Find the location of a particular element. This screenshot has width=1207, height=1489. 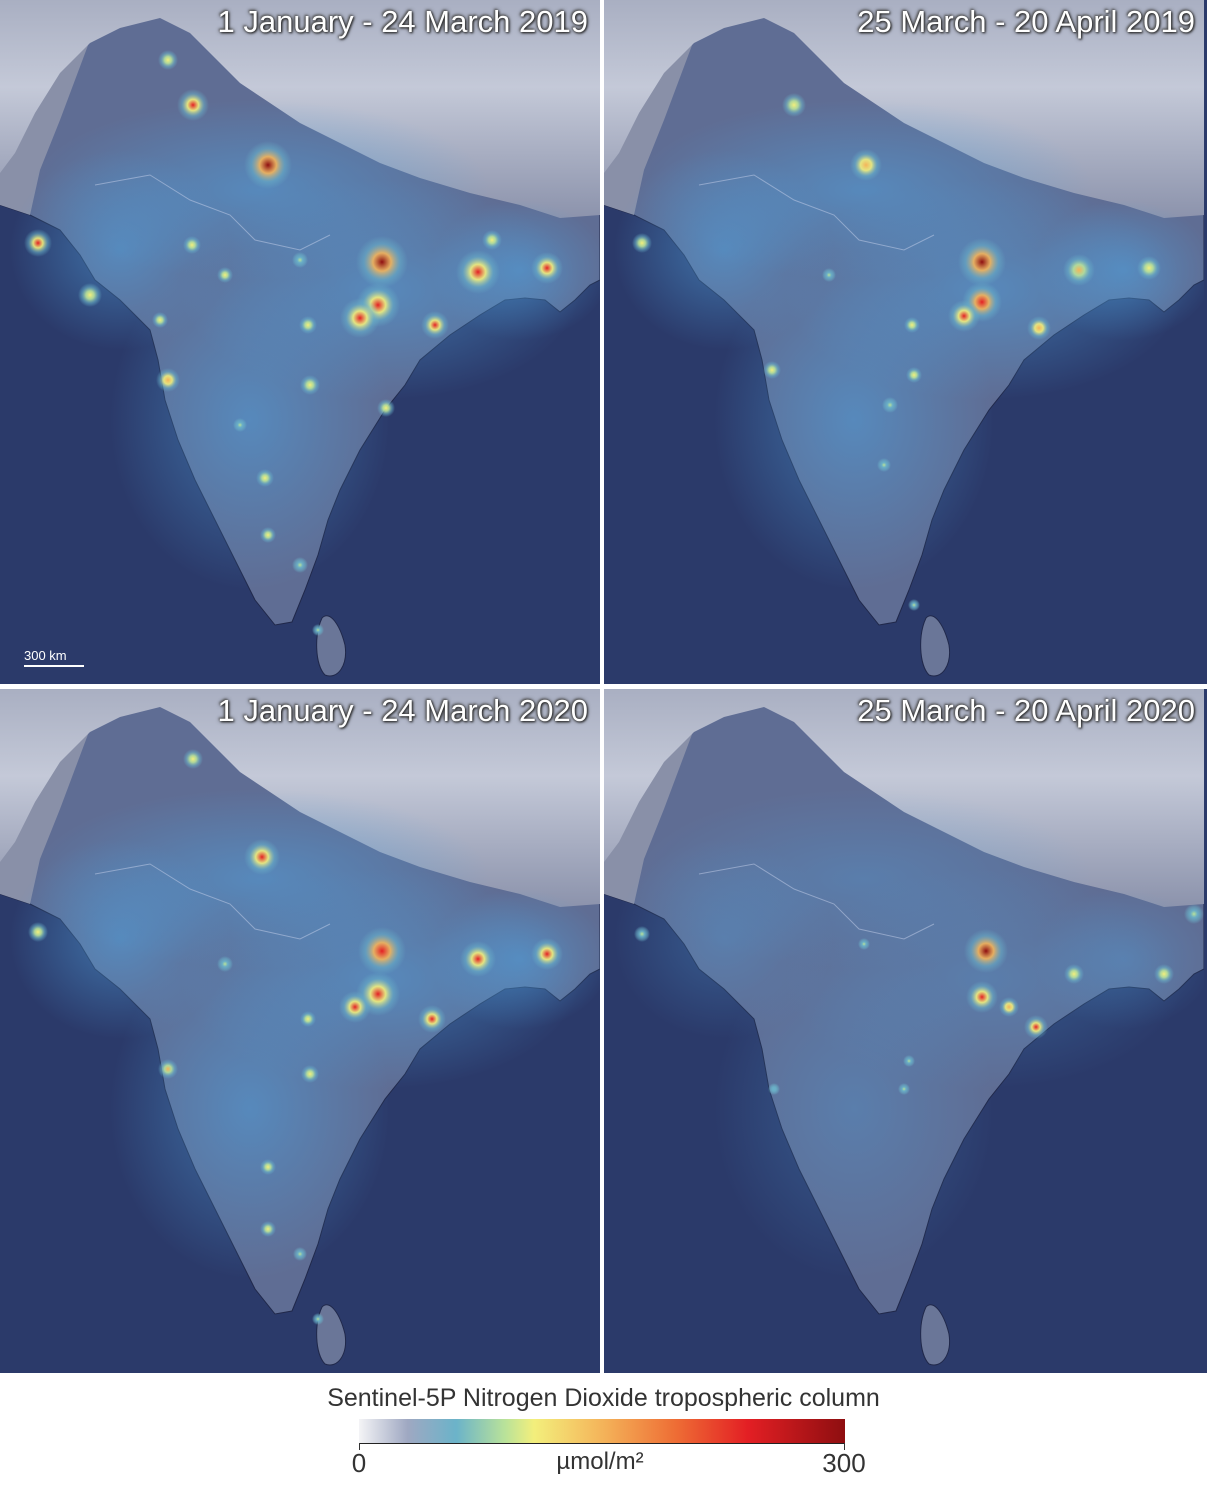

scale-bar: 300 km is located at coordinates (54, 657).